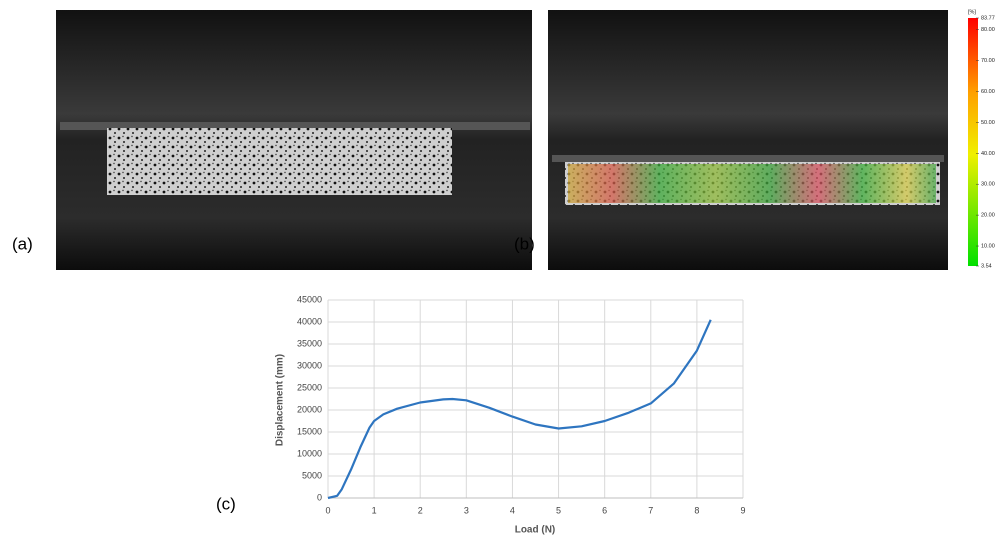 This screenshot has height=538, width=1005. Describe the element at coordinates (309, 321) in the screenshot. I see `y-tick-label: 40000` at that location.